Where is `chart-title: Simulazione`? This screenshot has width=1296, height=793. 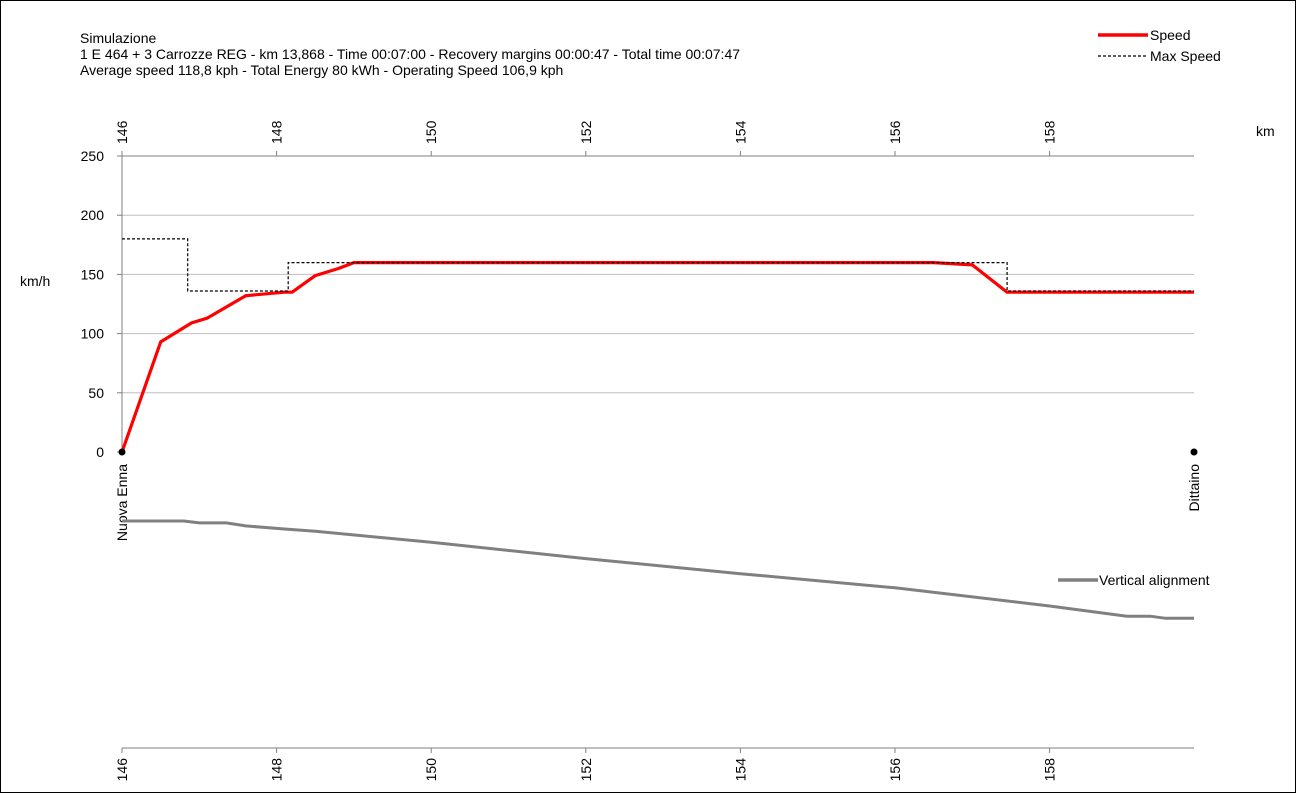 chart-title: Simulazione is located at coordinates (118, 38).